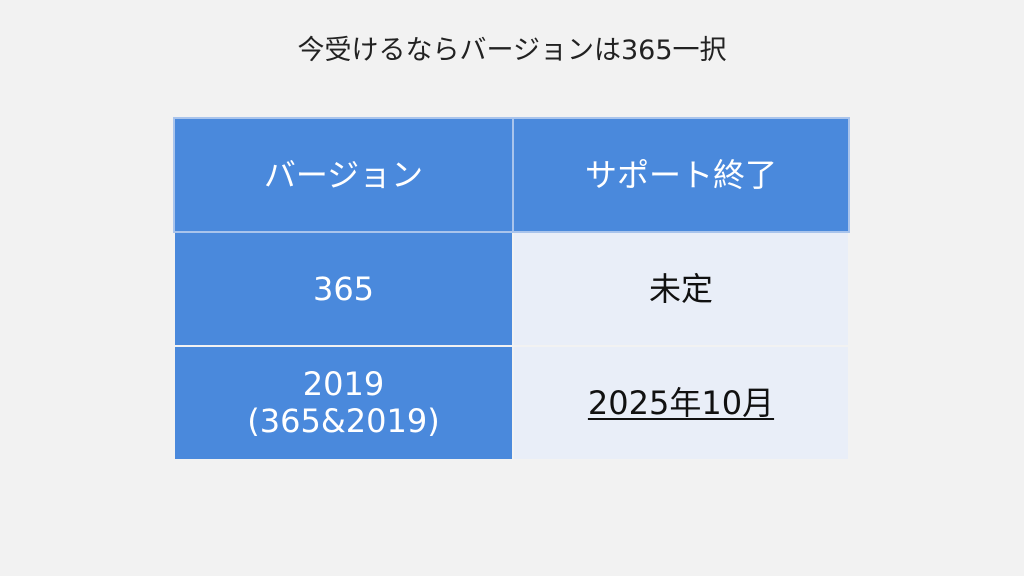 The image size is (1024, 576). What do you see at coordinates (681, 175) in the screenshot?
I see `header-support-end: サポート終了` at bounding box center [681, 175].